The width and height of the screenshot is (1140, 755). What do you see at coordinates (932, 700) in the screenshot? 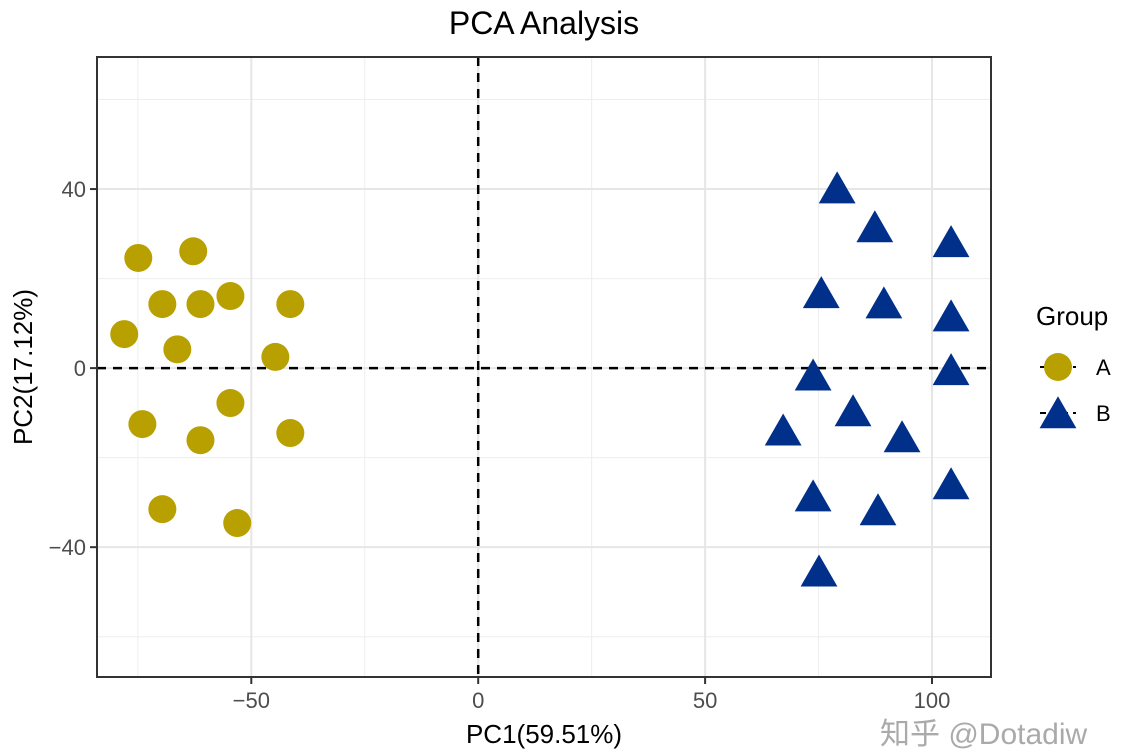
I see `x-tick-label: 100` at bounding box center [932, 700].